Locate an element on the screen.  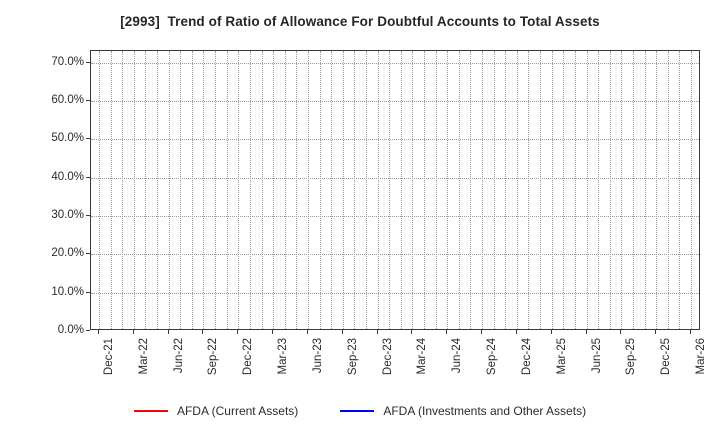
legend-entry: AFDA (Current Assets) is located at coordinates (216, 411).